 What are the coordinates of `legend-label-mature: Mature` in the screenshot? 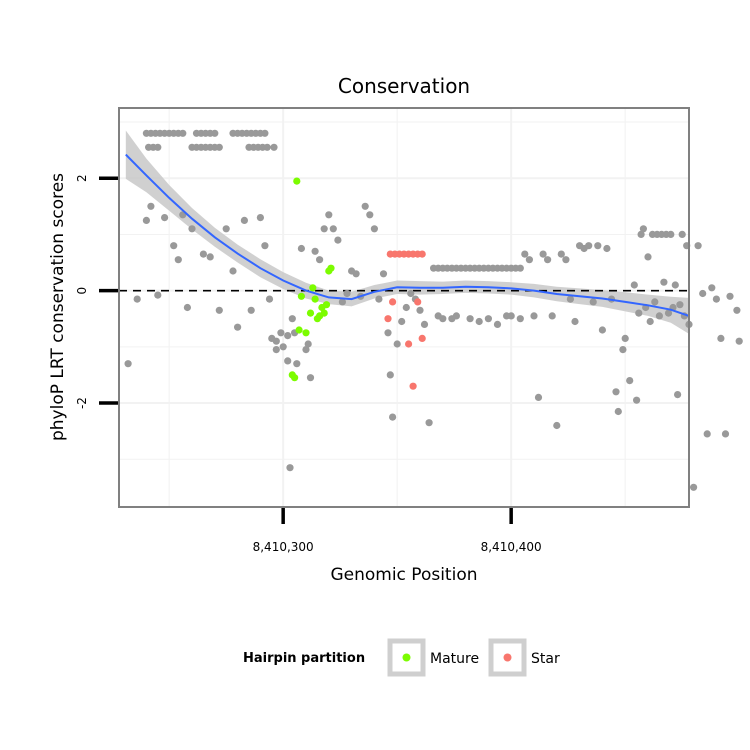 It's located at (454, 659).